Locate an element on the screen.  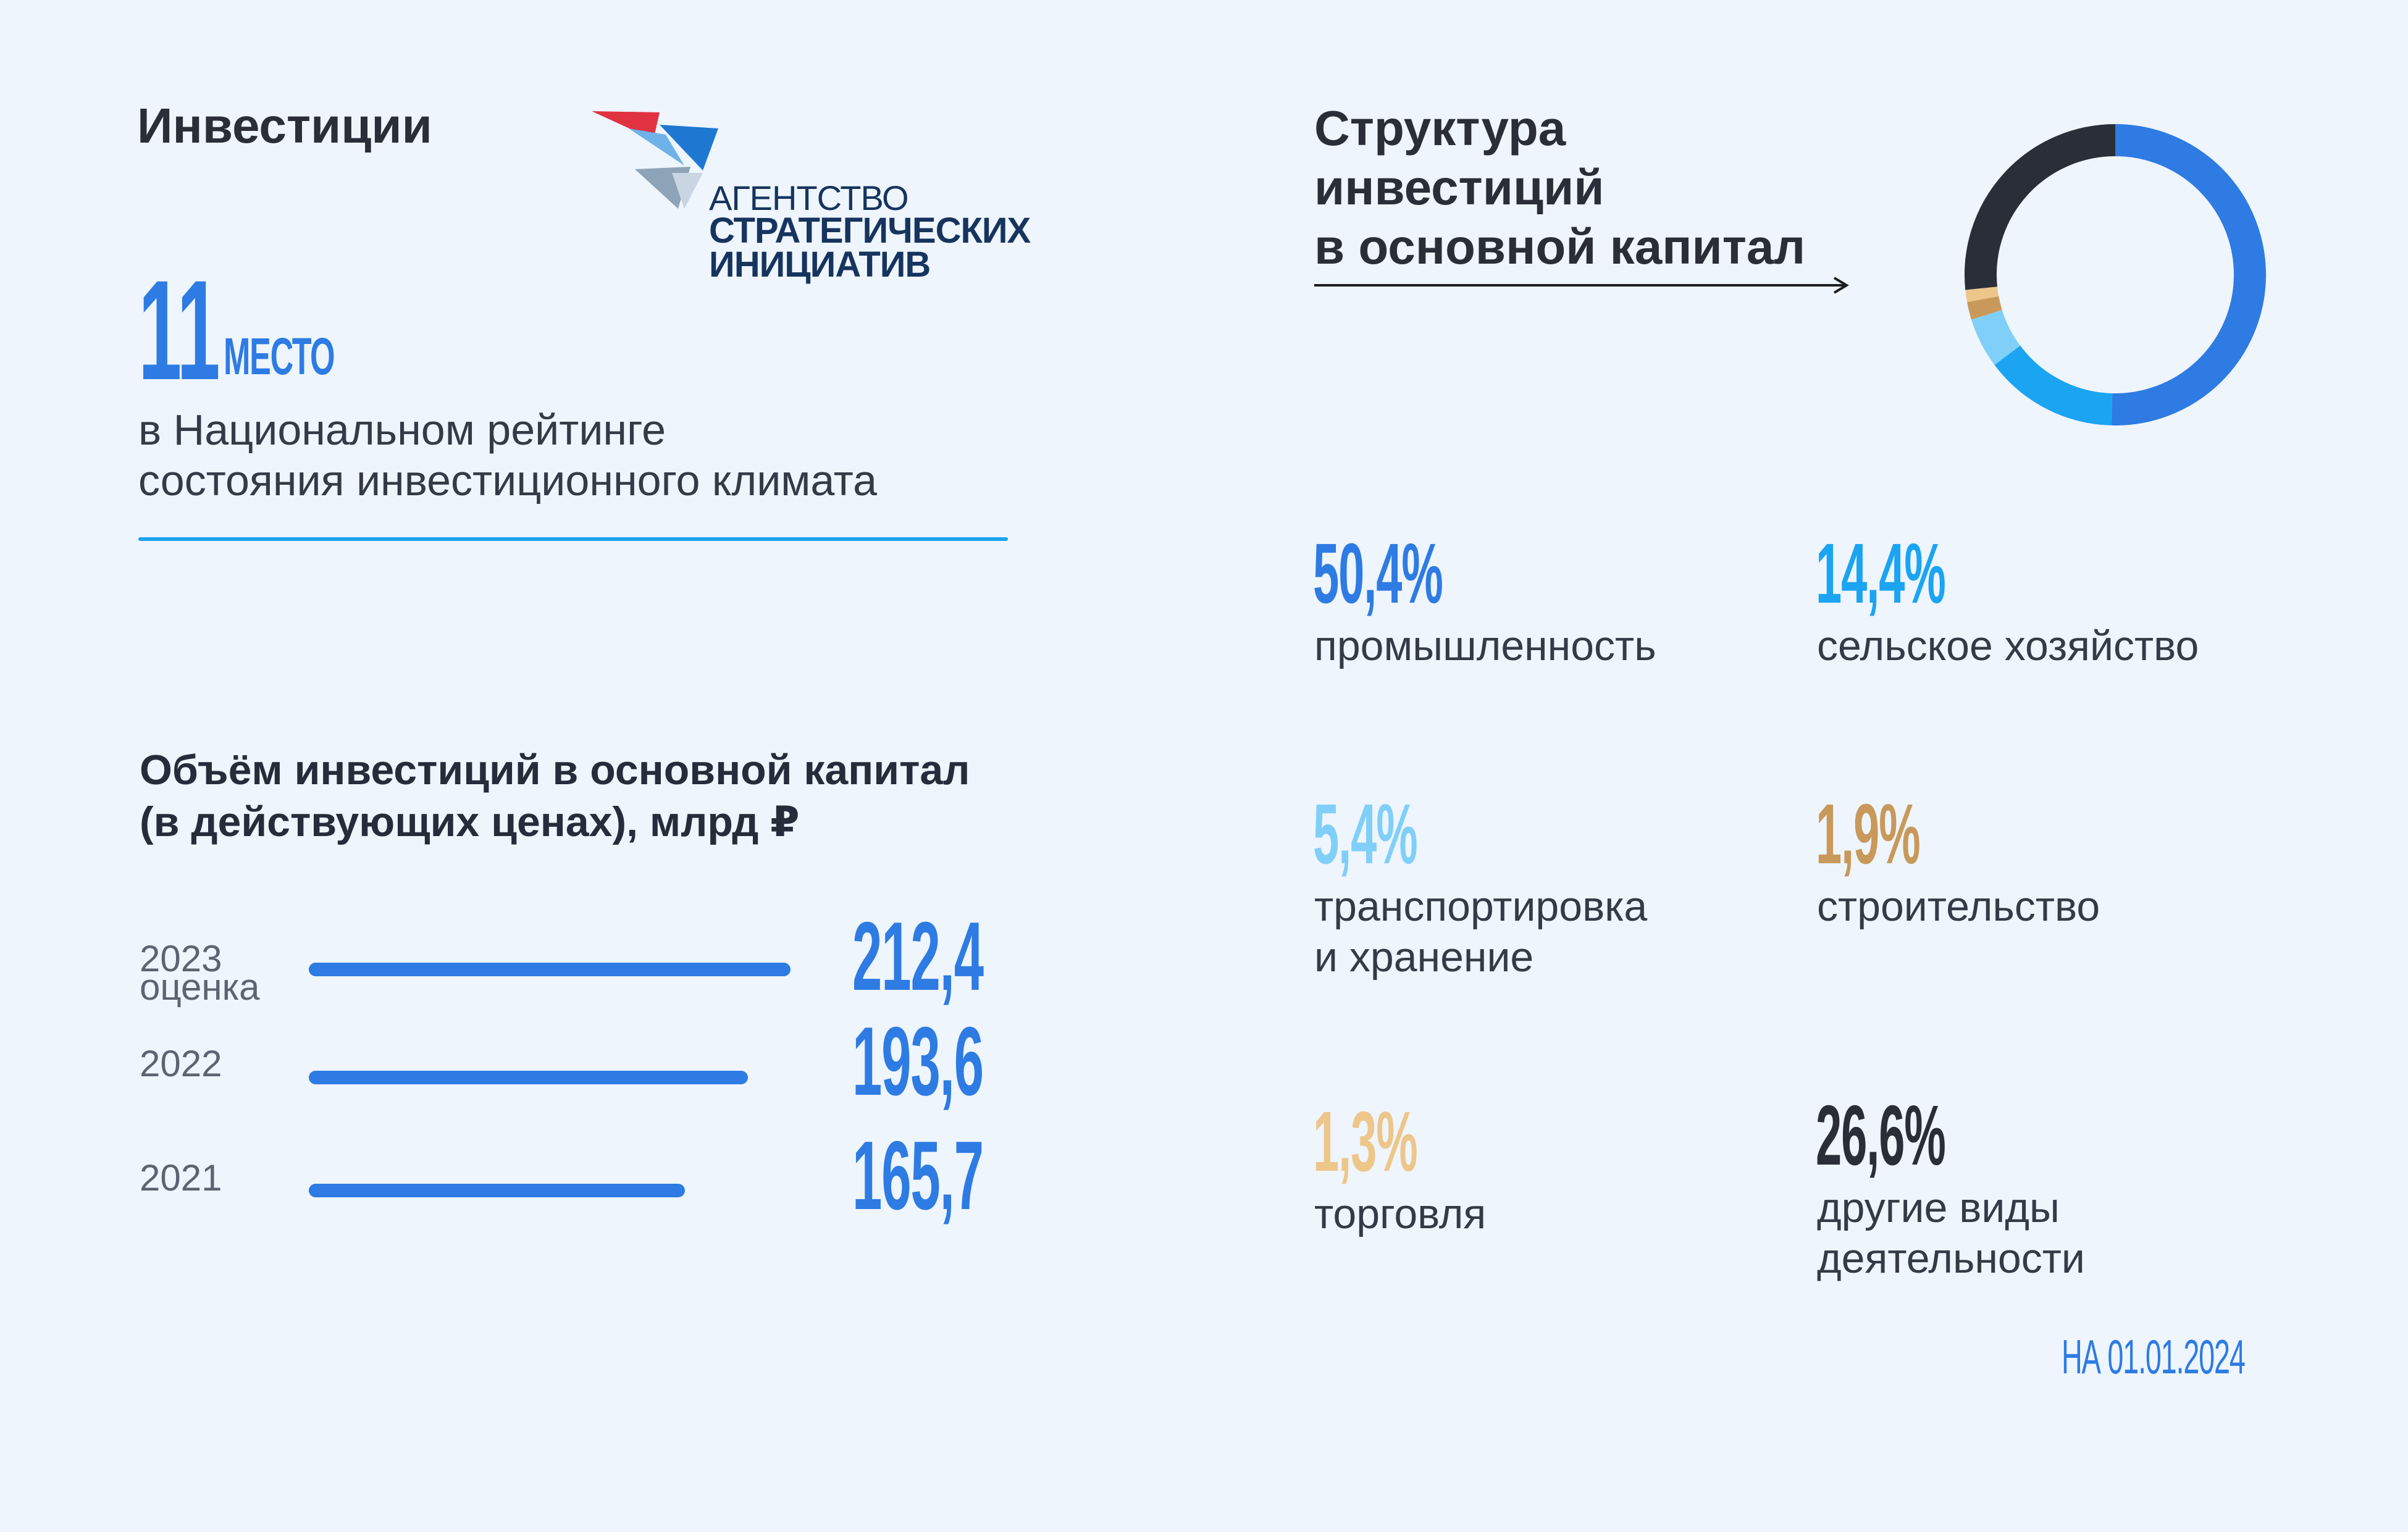
legend-label: строительство is located at coordinates (2095, 906).